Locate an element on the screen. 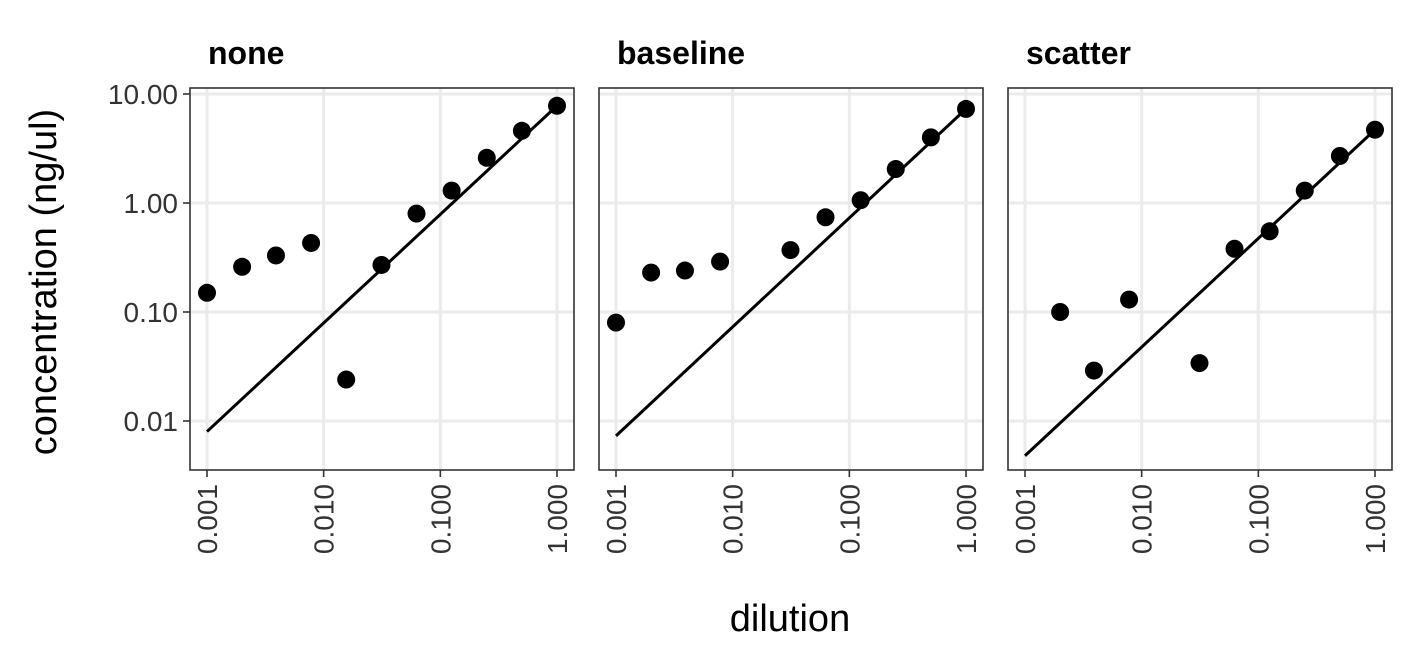  facet-title: none is located at coordinates (246, 53).